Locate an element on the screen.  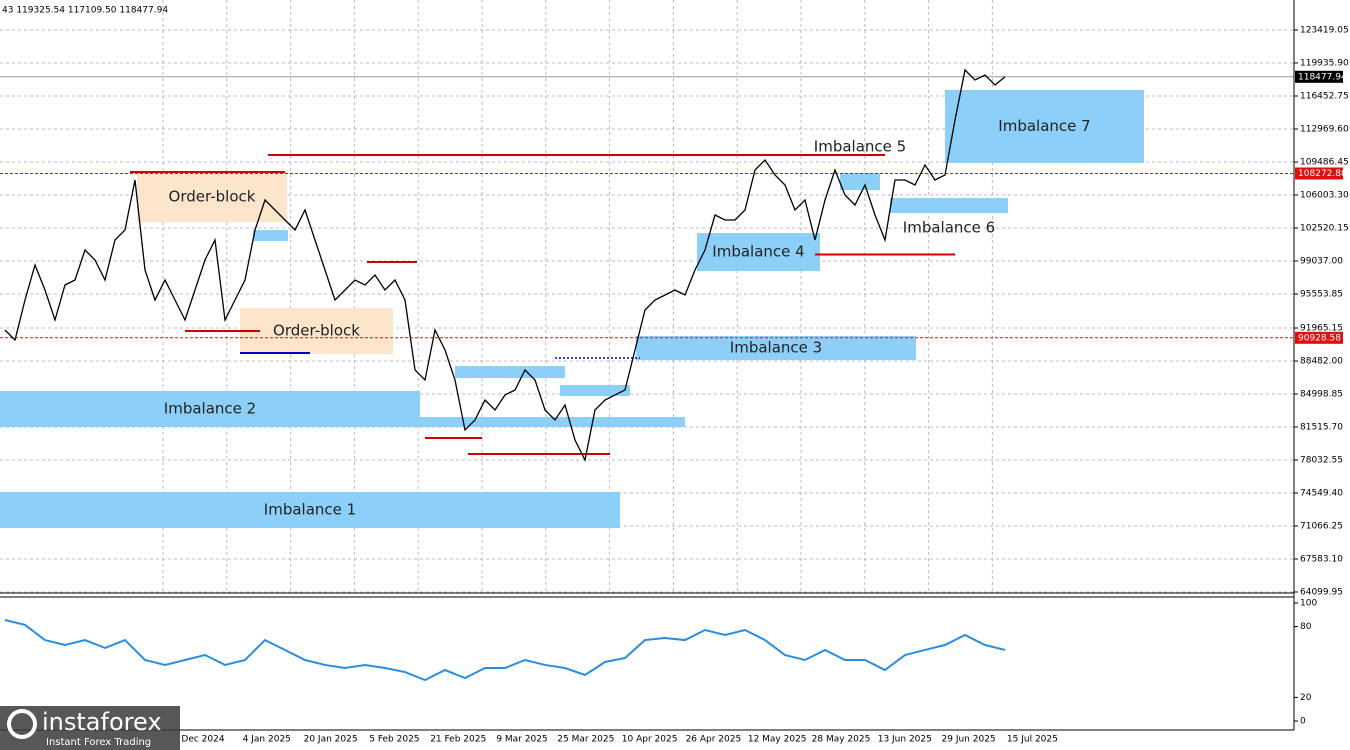
zone-label: Imbalance 7 is located at coordinates (1044, 126).